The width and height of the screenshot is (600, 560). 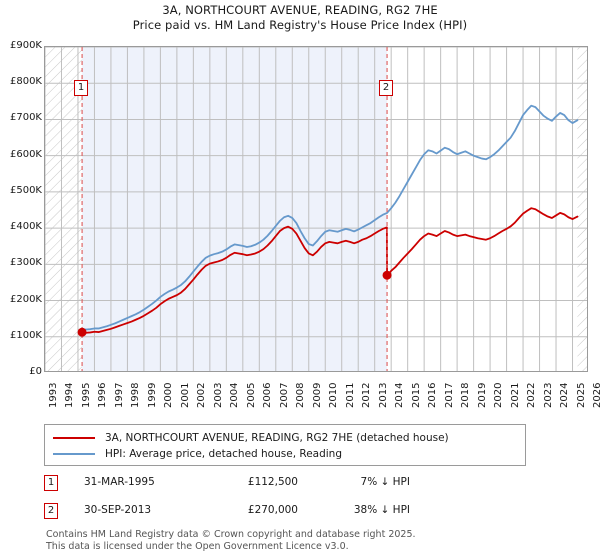 What do you see at coordinates (25, 45) in the screenshot?
I see `y-axis-tick-label: £900K` at bounding box center [25, 45].